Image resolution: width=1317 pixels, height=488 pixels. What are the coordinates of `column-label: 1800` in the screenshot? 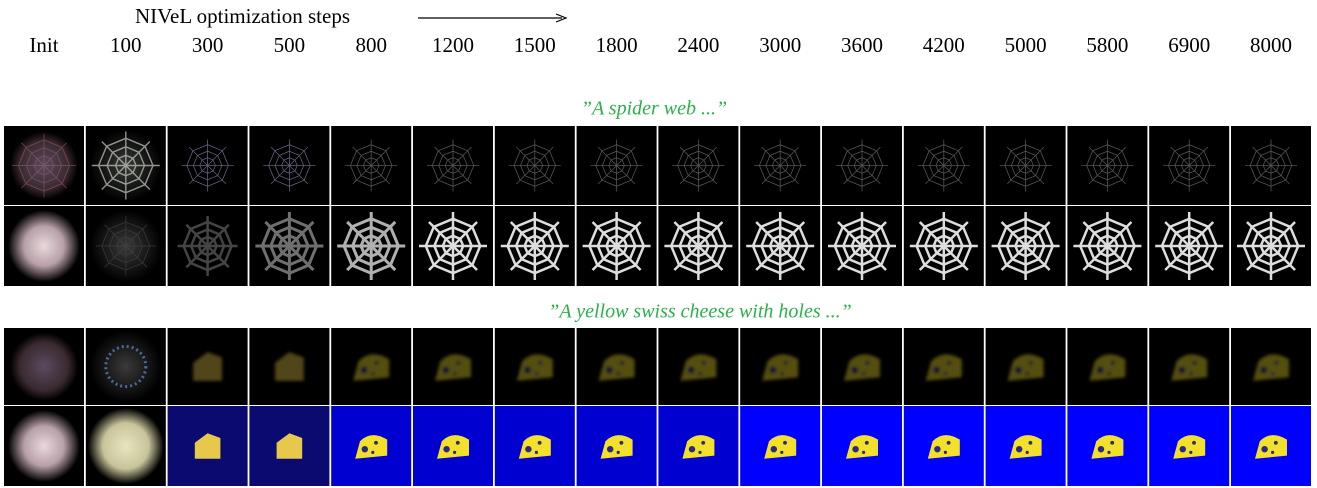 It's located at (617, 45).